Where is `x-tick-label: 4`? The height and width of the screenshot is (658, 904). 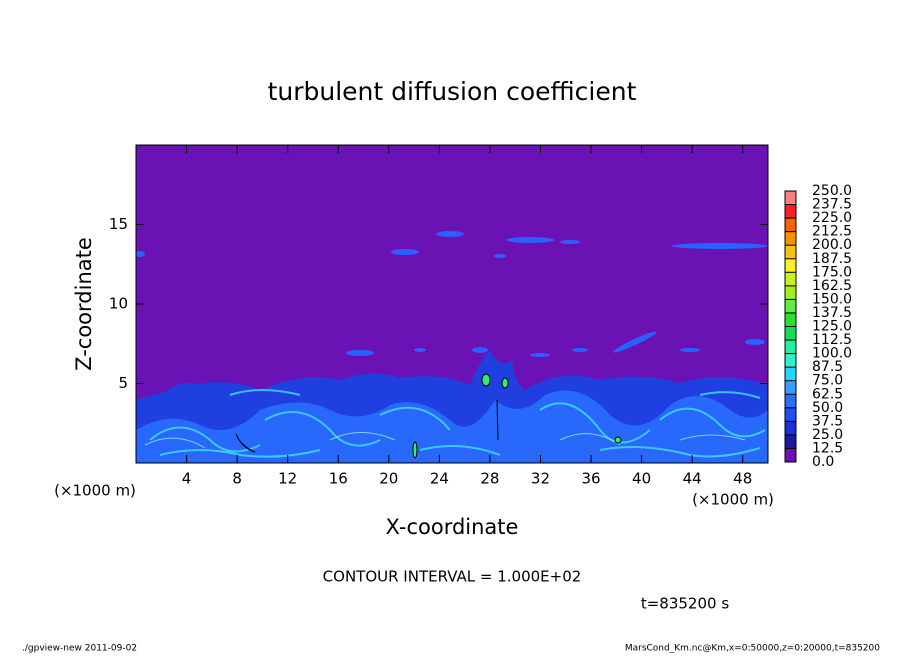
x-tick-label: 4 is located at coordinates (187, 479).